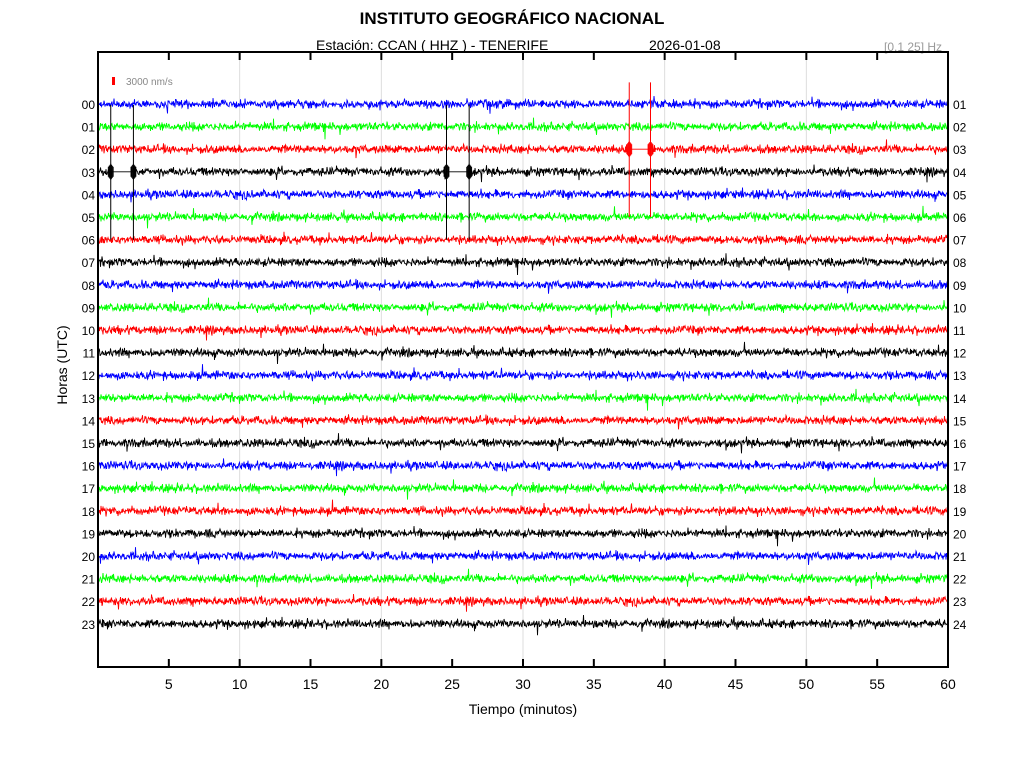 Image resolution: width=1024 pixels, height=768 pixels. Describe the element at coordinates (960, 286) in the screenshot. I see `hour-label-right: 09` at that location.